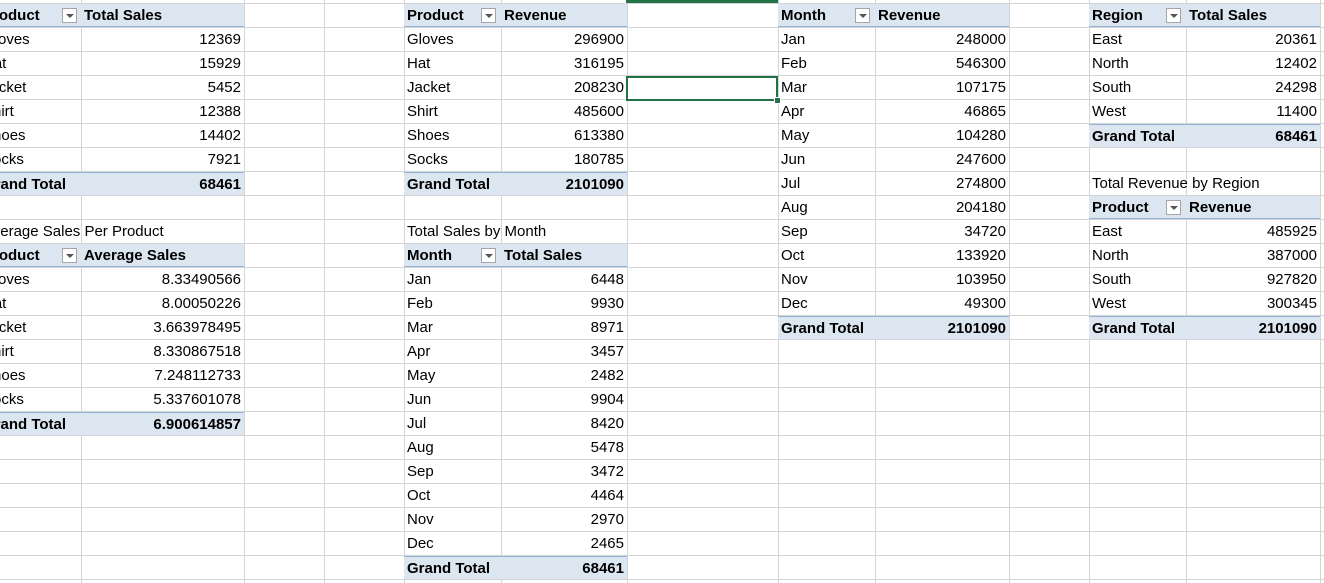 This screenshot has width=1324, height=583. What do you see at coordinates (607, 495) in the screenshot?
I see `pivot-row-value: 4464` at bounding box center [607, 495].